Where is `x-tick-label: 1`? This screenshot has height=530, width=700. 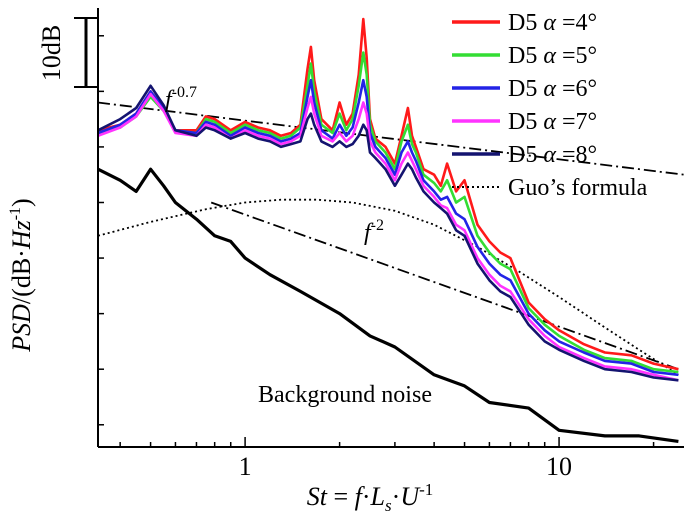
x-tick-label: 1 is located at coordinates (245, 466).